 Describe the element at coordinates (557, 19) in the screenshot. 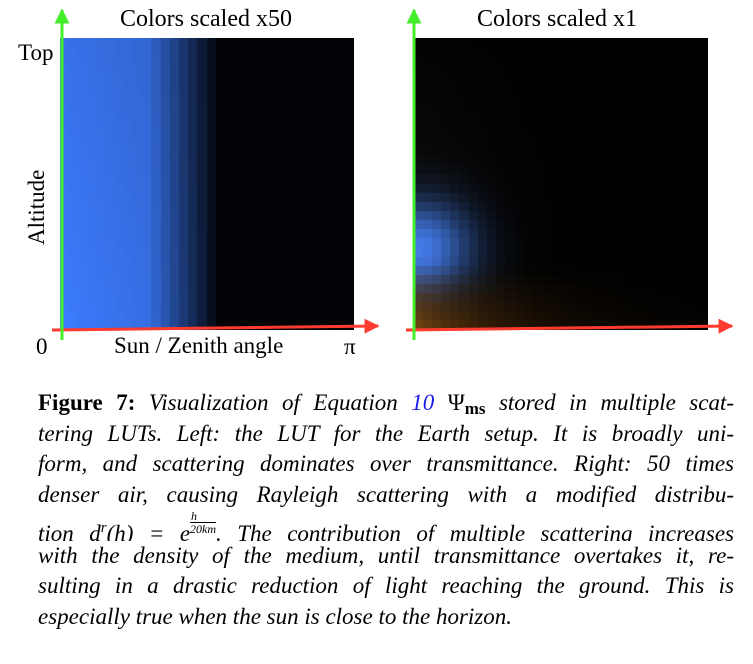

I see `right-panel-title: Colors scaled x1` at that location.